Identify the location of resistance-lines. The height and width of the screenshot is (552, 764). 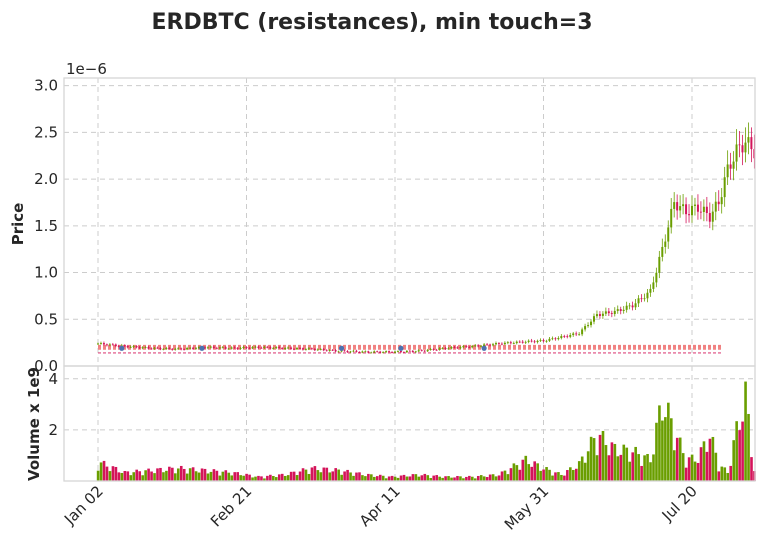
(410, 349).